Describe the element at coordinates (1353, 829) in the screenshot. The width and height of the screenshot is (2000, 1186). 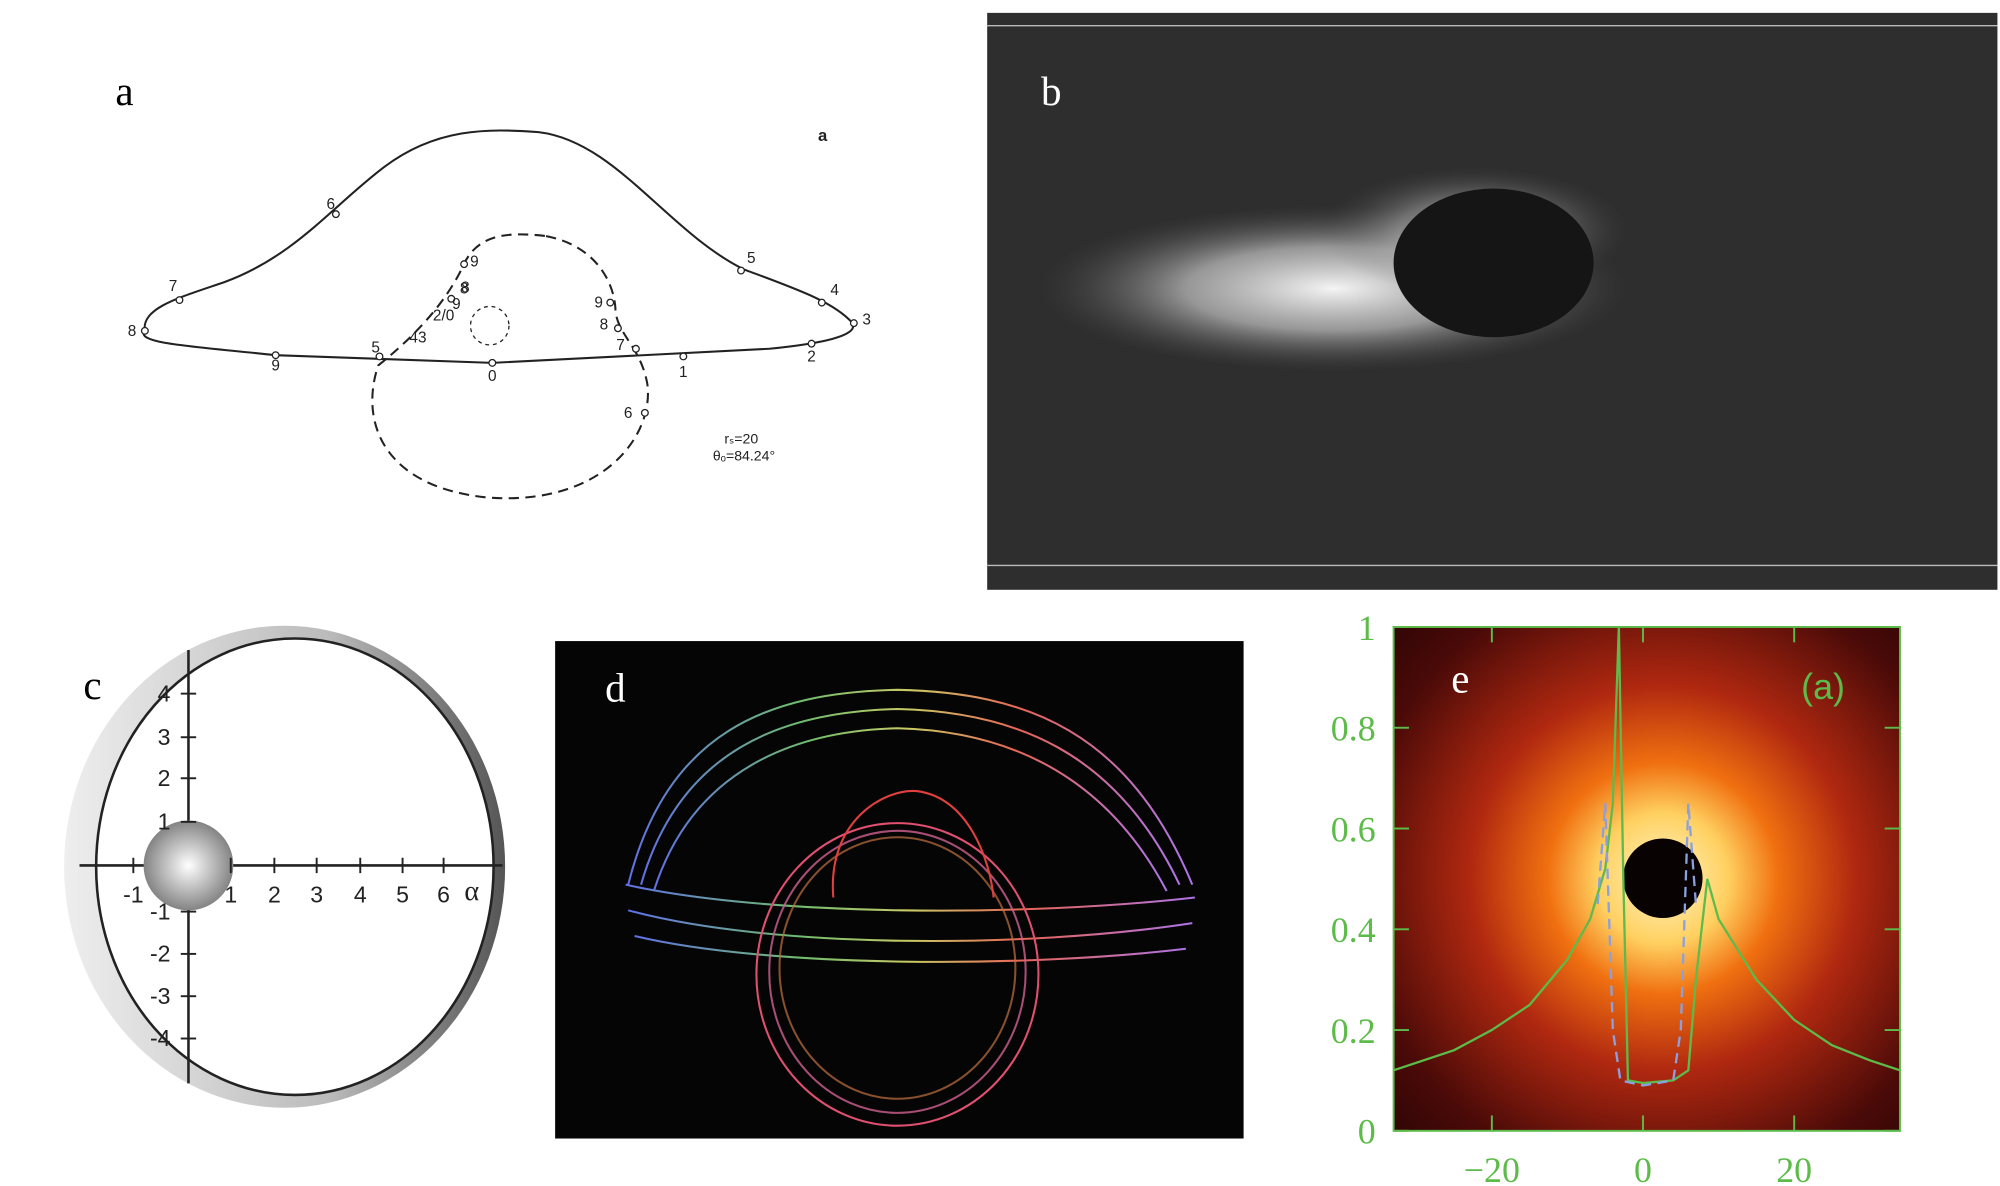
I see `y-tick-label: 0.6` at that location.